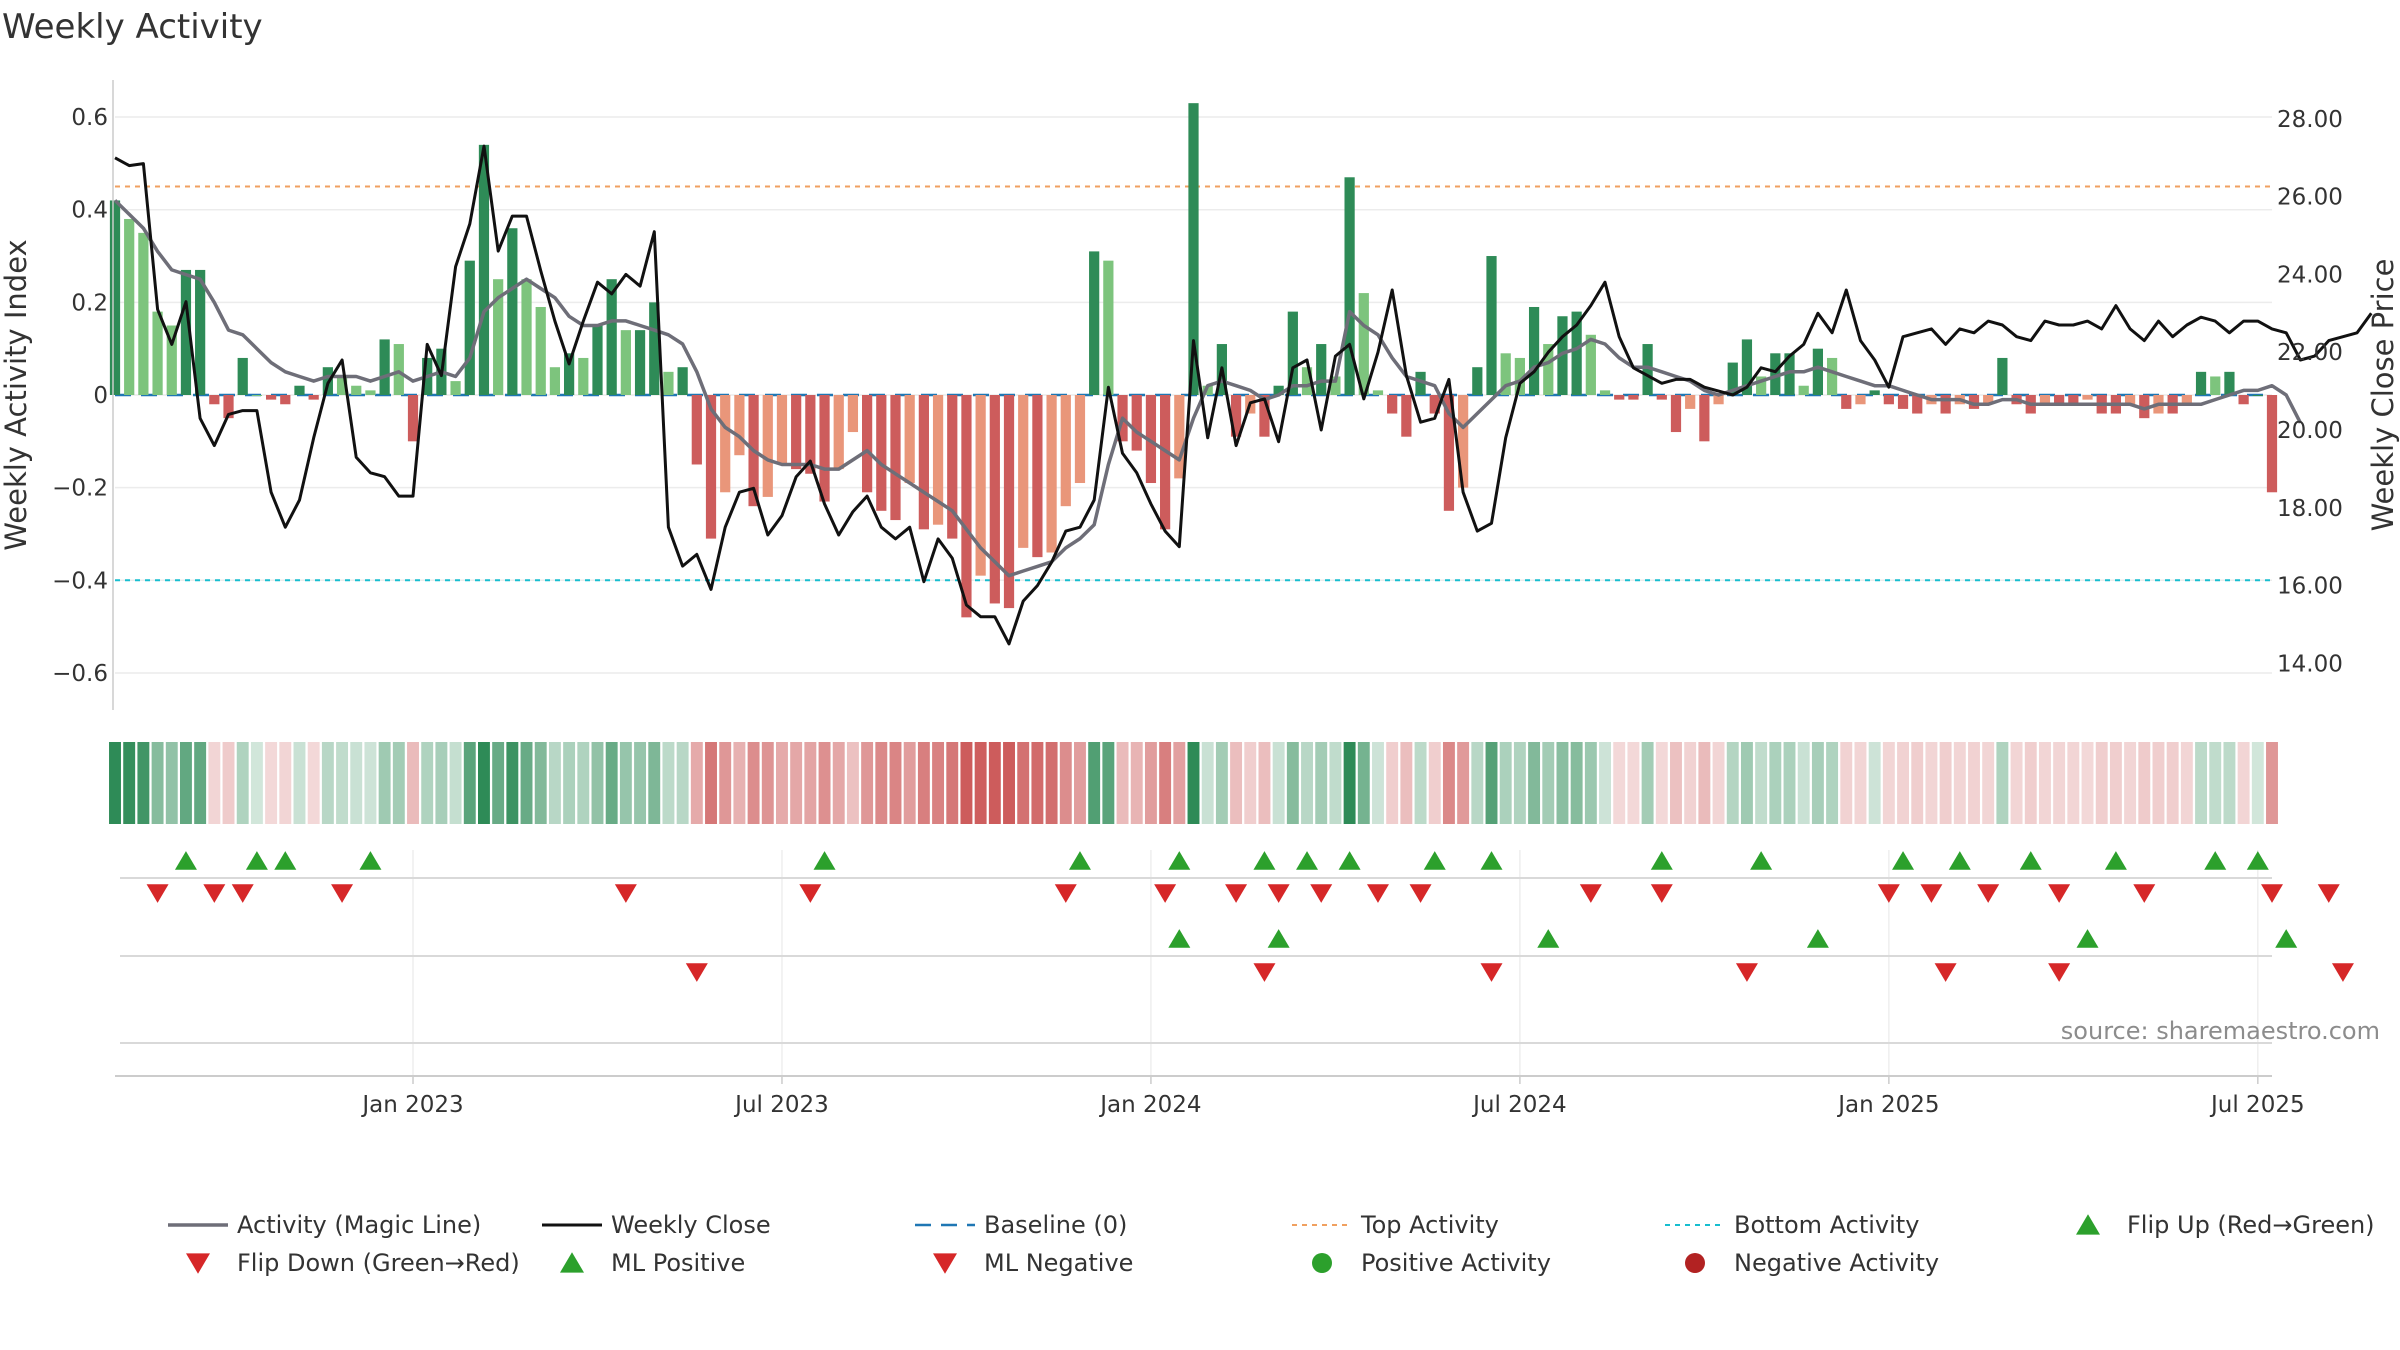 Image resolution: width=2400 pixels, height=1350 pixels. What do you see at coordinates (1792, 1225) in the screenshot?
I see `legend-item-bottom: Bottom Activity` at bounding box center [1792, 1225].